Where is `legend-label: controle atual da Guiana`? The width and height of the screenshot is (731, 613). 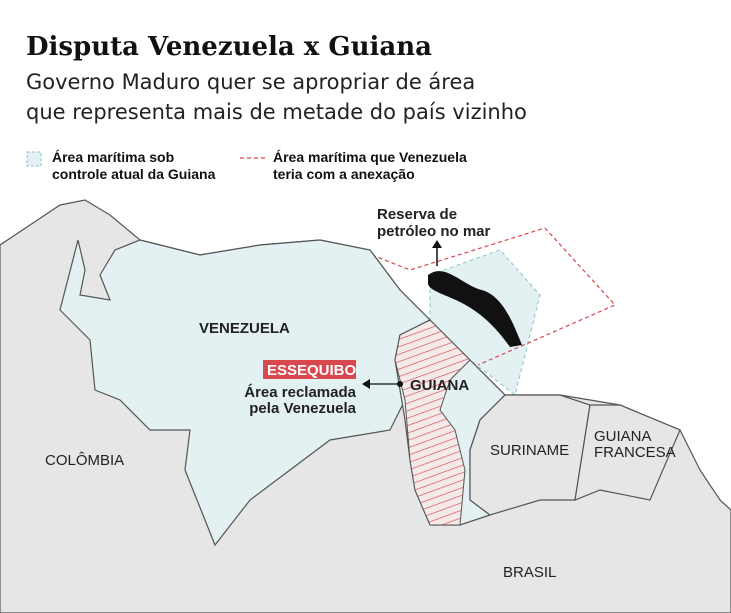 legend-label: controle atual da Guiana is located at coordinates (134, 174).